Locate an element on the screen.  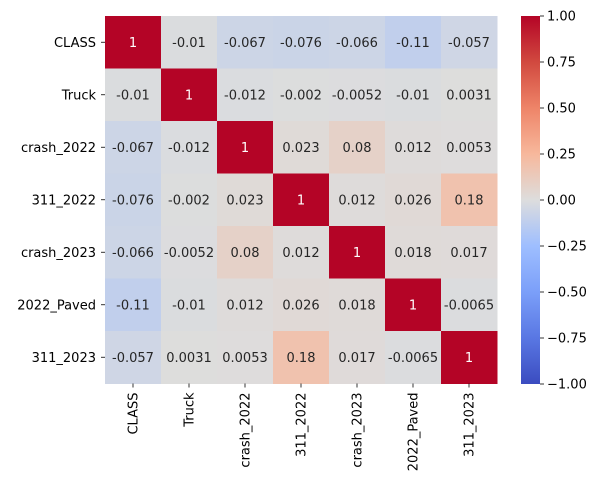
x-tick-label: crash_2022 is located at coordinates (246, 430).